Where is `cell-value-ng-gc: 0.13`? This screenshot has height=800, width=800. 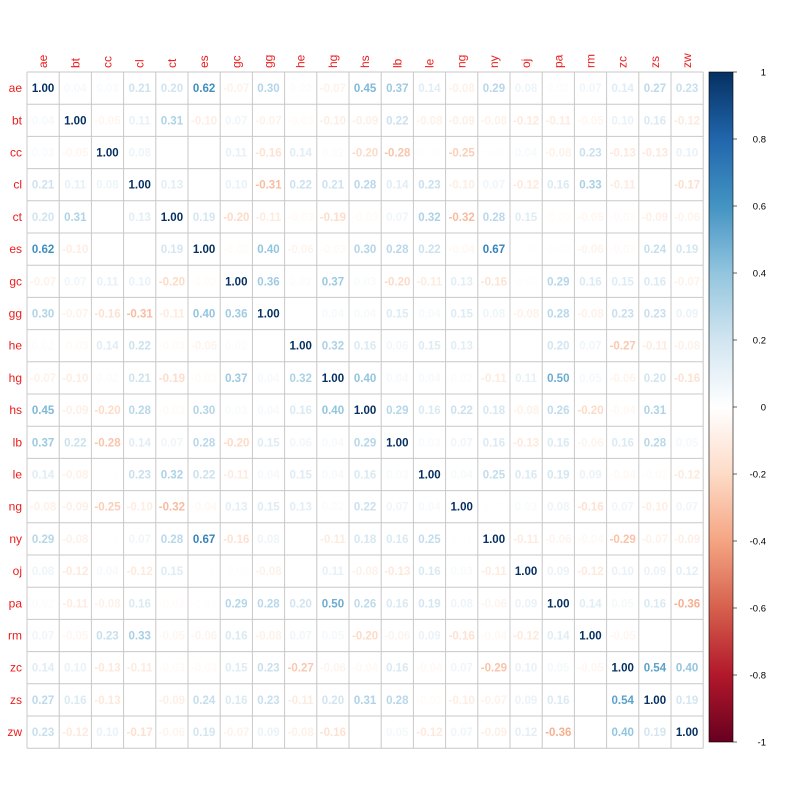
cell-value-ng-gc: 0.13 is located at coordinates (236, 508).